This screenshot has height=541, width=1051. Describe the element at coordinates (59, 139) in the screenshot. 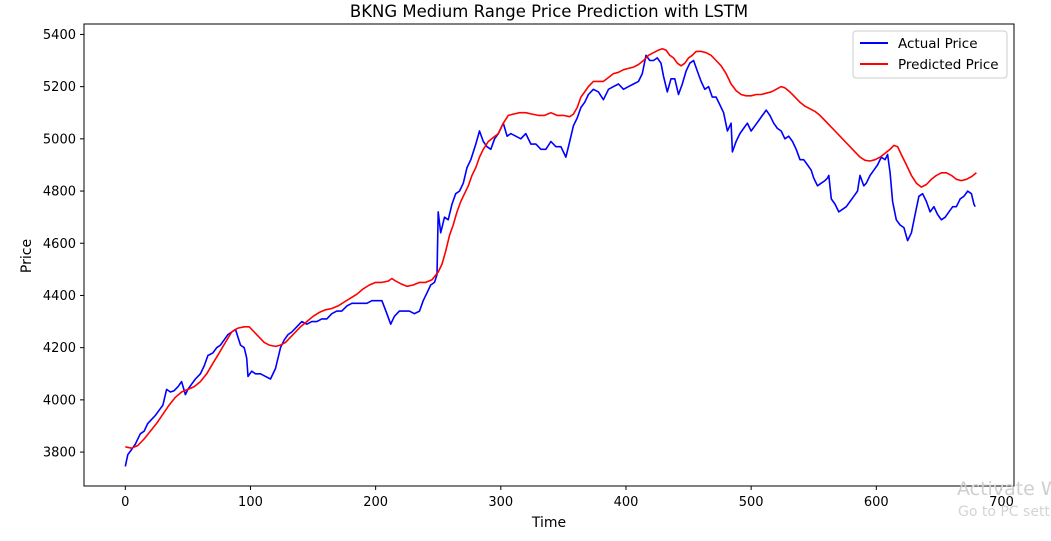

I see `y-tick-label: 5000` at that location.